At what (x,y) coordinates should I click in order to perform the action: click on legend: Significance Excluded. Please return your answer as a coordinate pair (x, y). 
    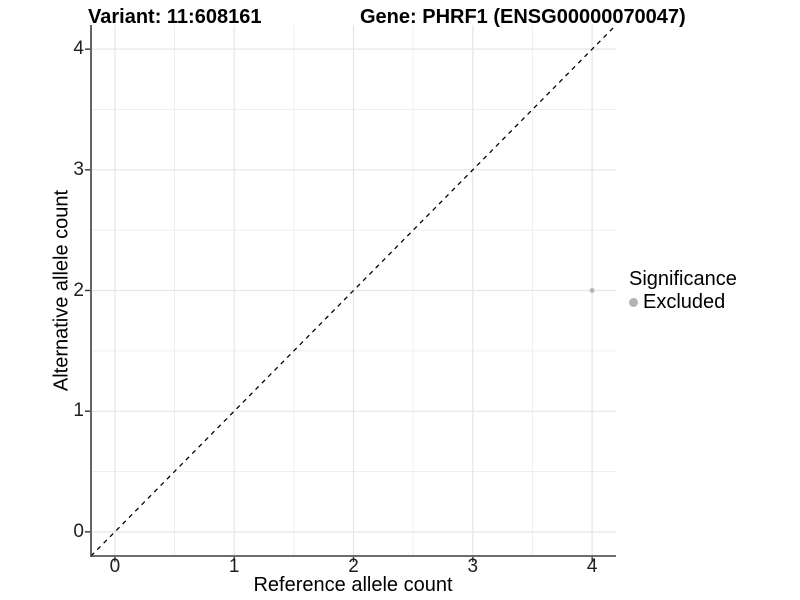
    Looking at the image, I should click on (683, 291).